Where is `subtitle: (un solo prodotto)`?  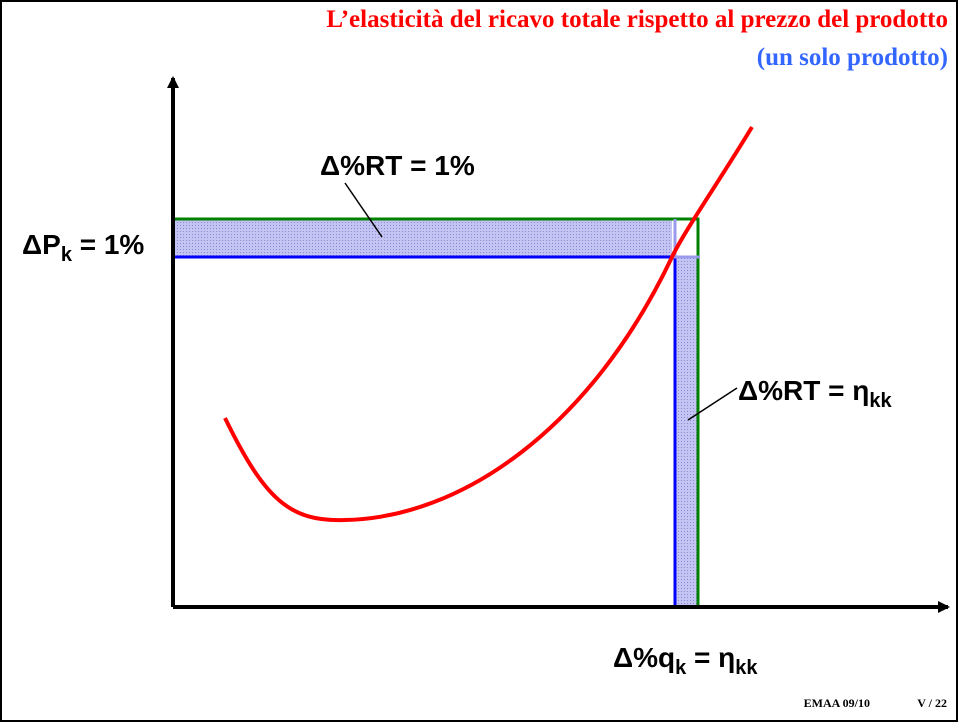
subtitle: (un solo prodotto) is located at coordinates (852, 57).